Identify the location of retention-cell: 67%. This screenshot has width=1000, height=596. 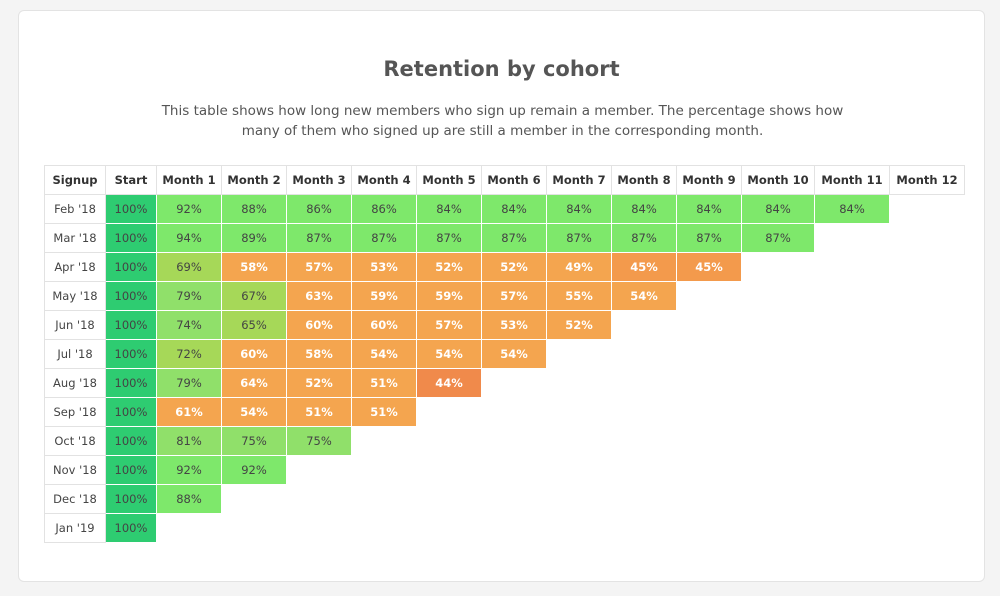
(254, 296).